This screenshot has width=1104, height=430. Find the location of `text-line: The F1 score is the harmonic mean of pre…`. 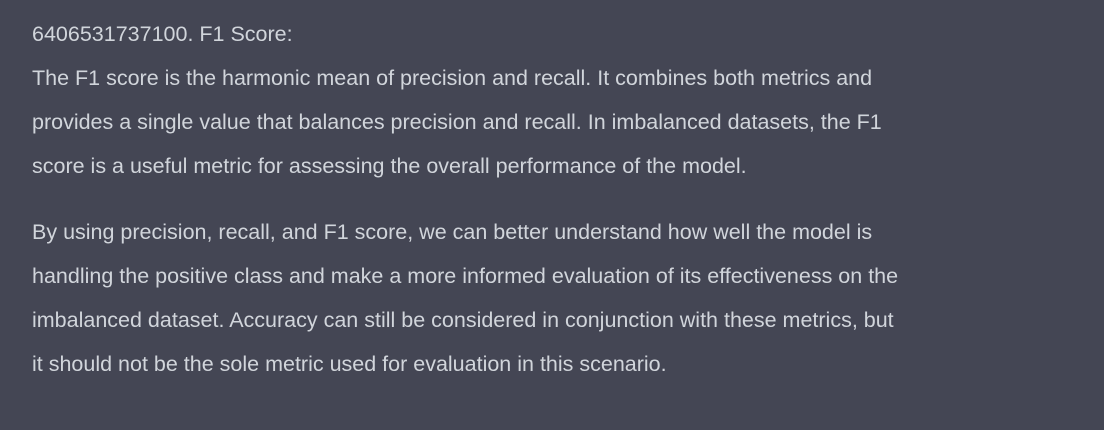

text-line: The F1 score is the harmonic mean of pre… is located at coordinates (452, 78).